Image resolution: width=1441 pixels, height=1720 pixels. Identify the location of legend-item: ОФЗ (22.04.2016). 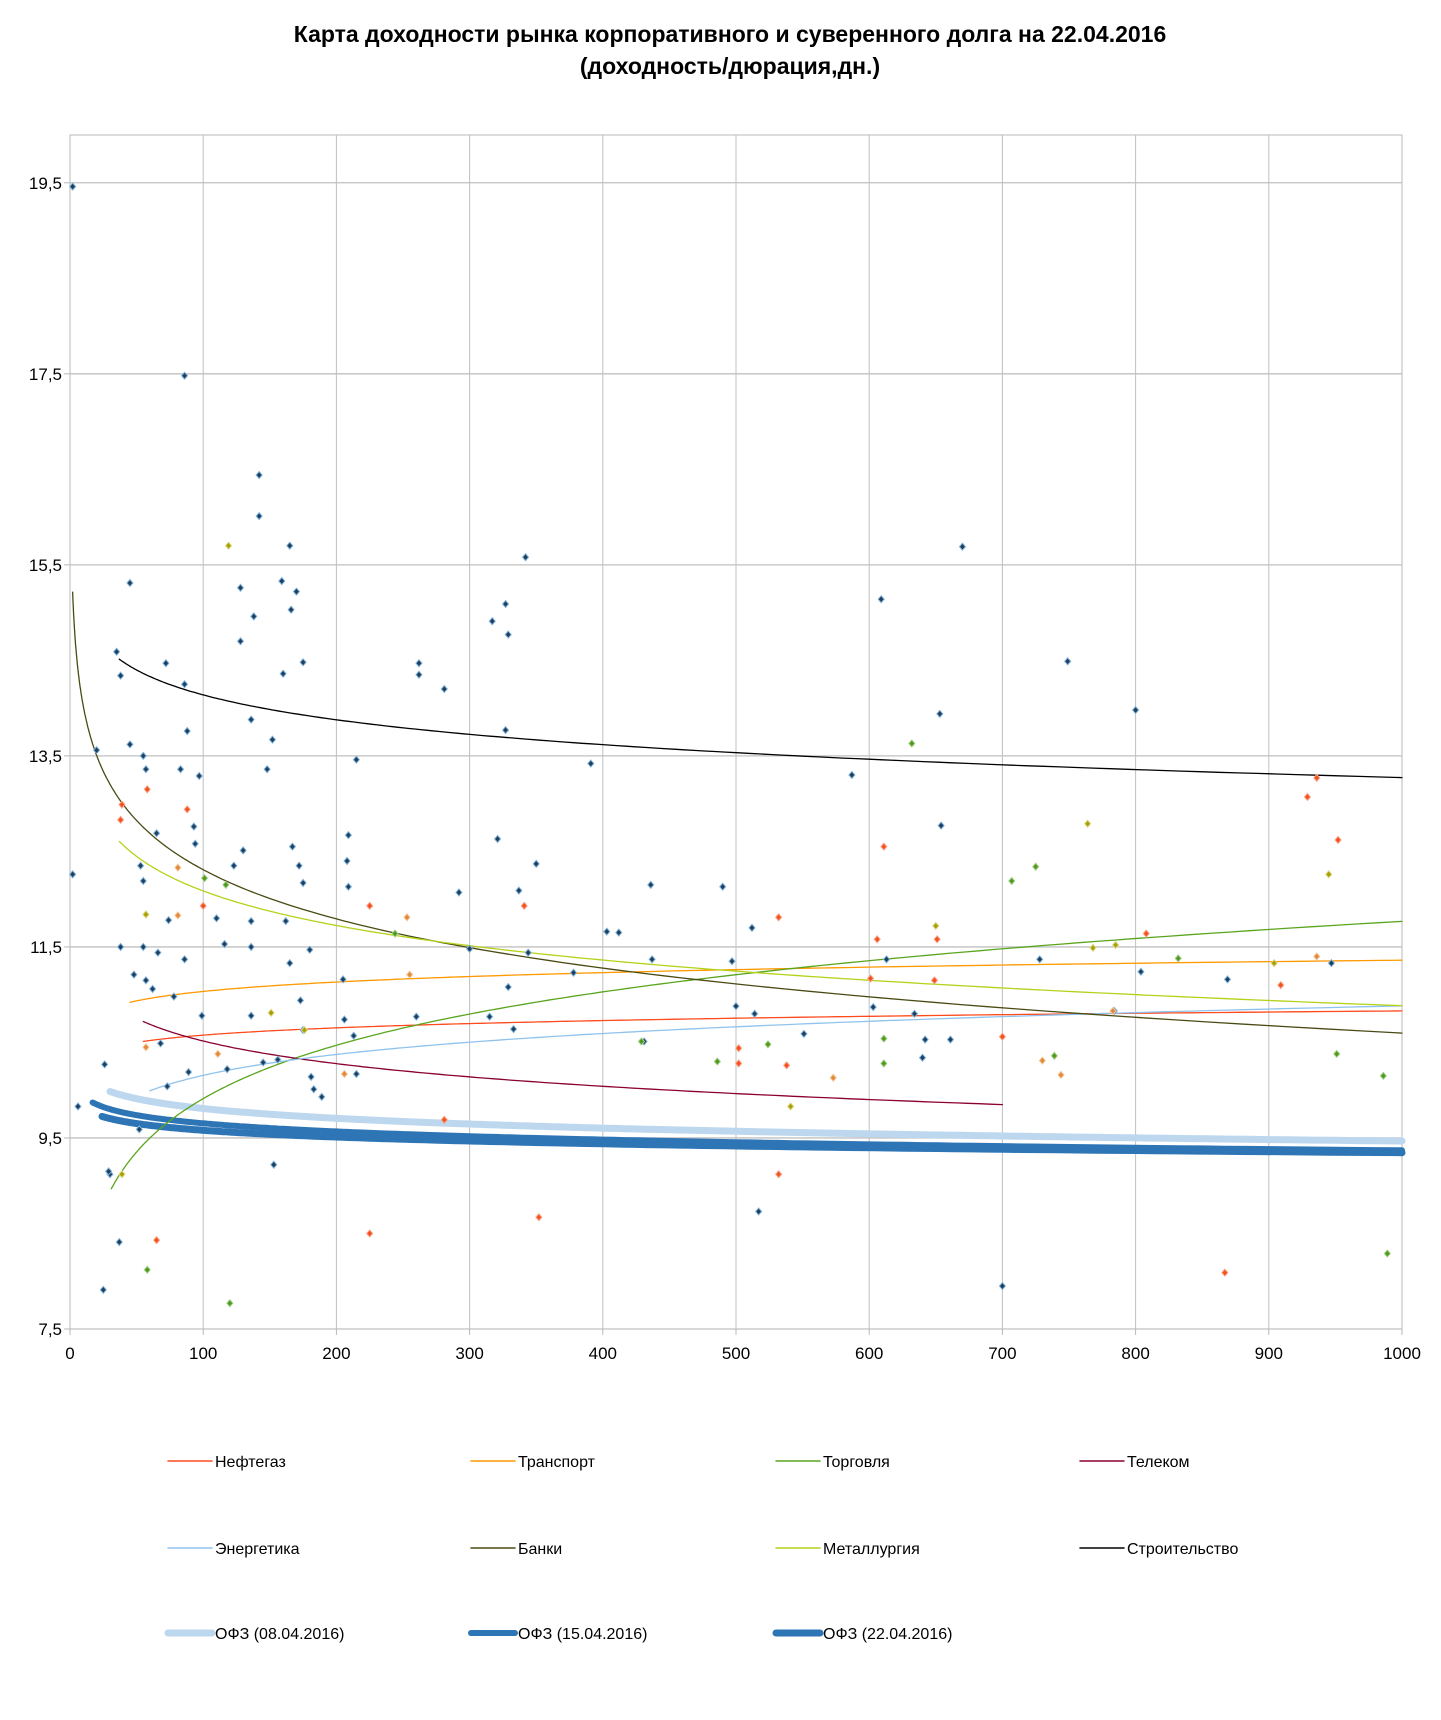
(862, 1634).